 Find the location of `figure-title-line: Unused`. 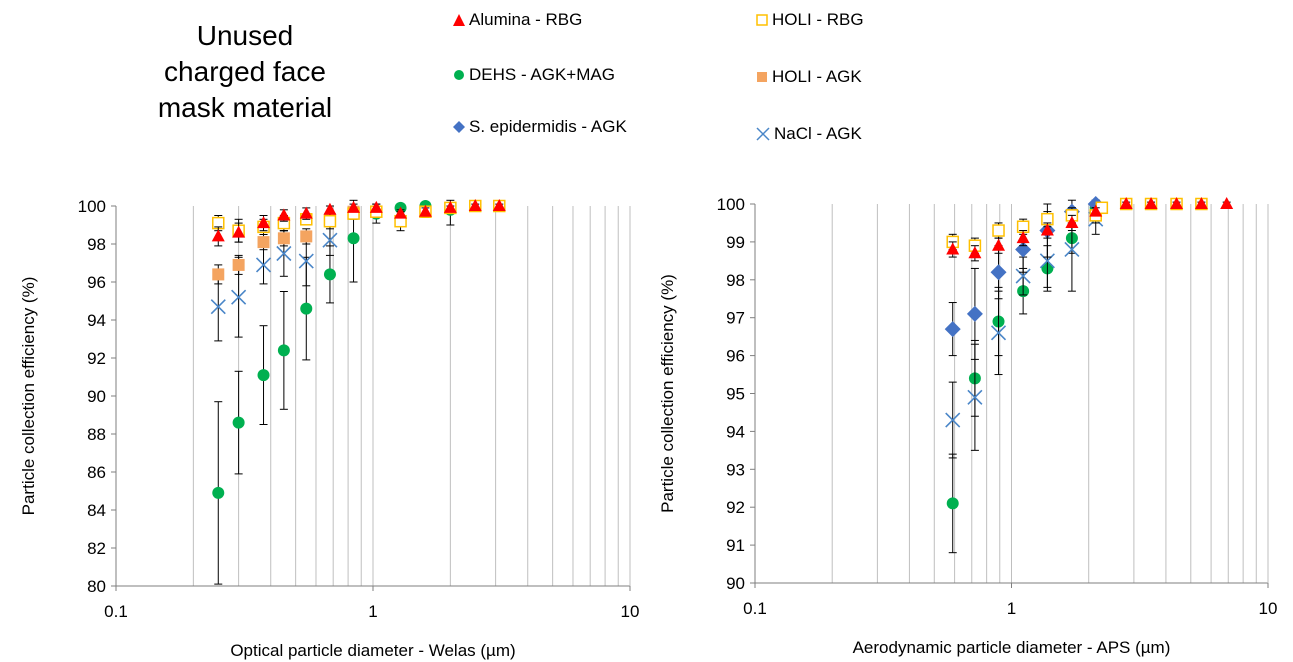

figure-title-line: Unused is located at coordinates (245, 35).